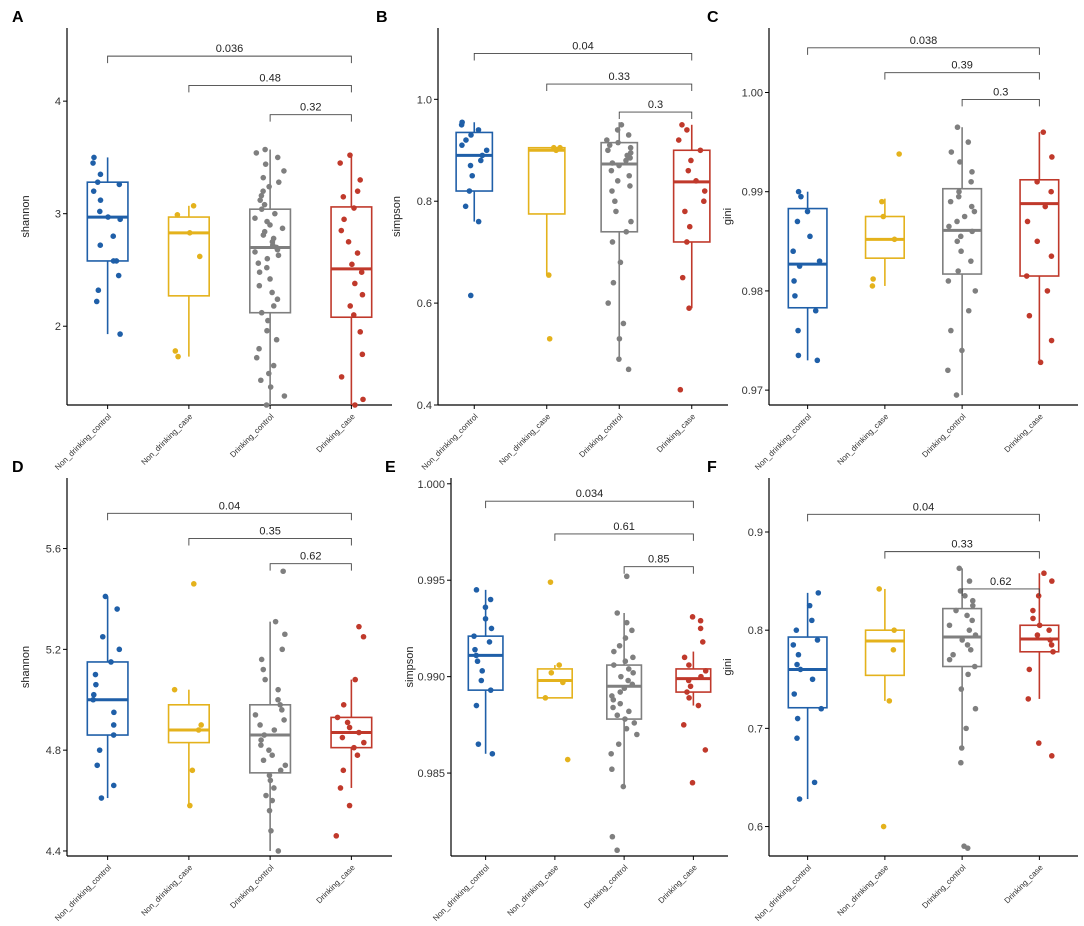 The image size is (1084, 926). What do you see at coordinates (713, 17) in the screenshot?
I see `panel-label: C` at bounding box center [713, 17].